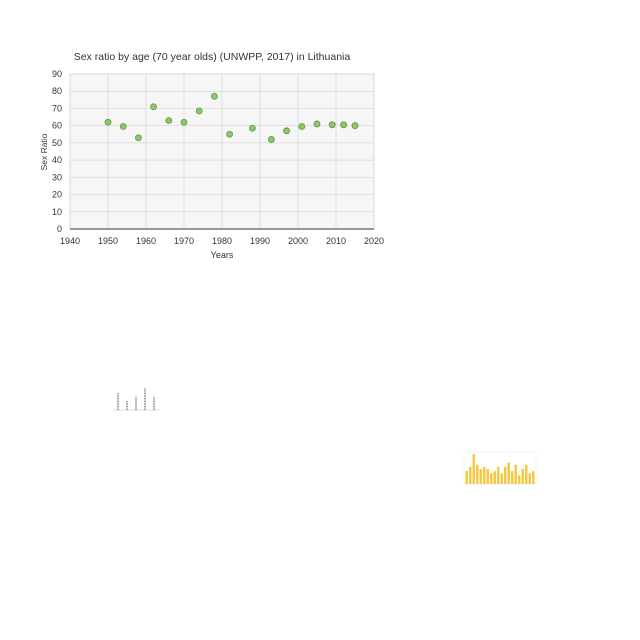 Image resolution: width=640 pixels, height=640 pixels. Describe the element at coordinates (57, 74) in the screenshot. I see `y-tick-label: 90` at that location.